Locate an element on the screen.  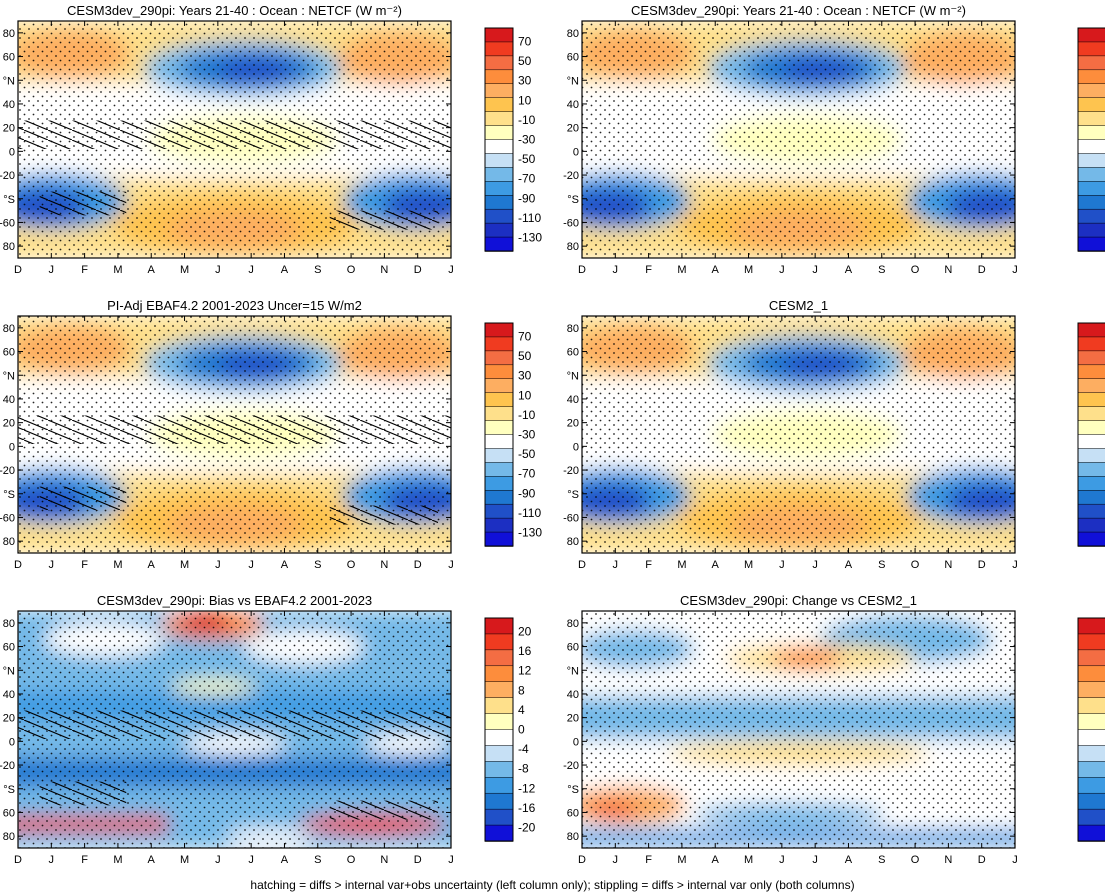
y-tick-label: 0 is located at coordinates (576, 152).